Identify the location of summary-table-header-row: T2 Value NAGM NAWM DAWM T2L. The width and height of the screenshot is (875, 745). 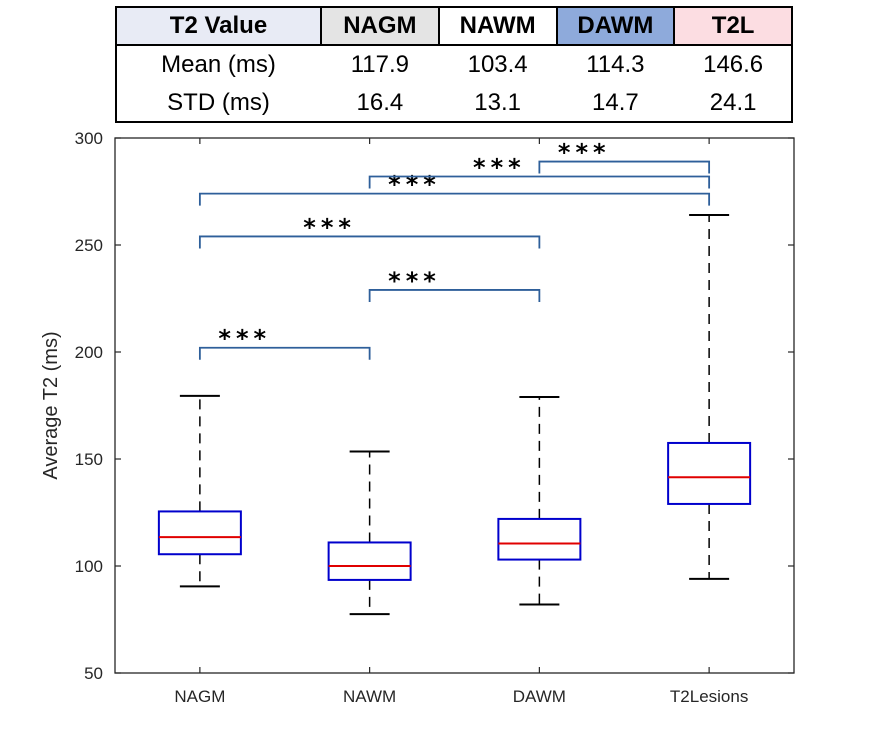
(454, 26).